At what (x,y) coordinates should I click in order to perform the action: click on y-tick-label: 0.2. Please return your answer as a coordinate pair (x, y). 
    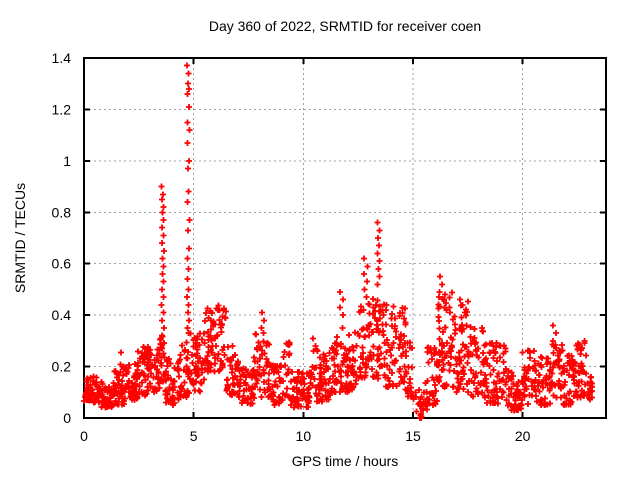
    Looking at the image, I should click on (62, 367).